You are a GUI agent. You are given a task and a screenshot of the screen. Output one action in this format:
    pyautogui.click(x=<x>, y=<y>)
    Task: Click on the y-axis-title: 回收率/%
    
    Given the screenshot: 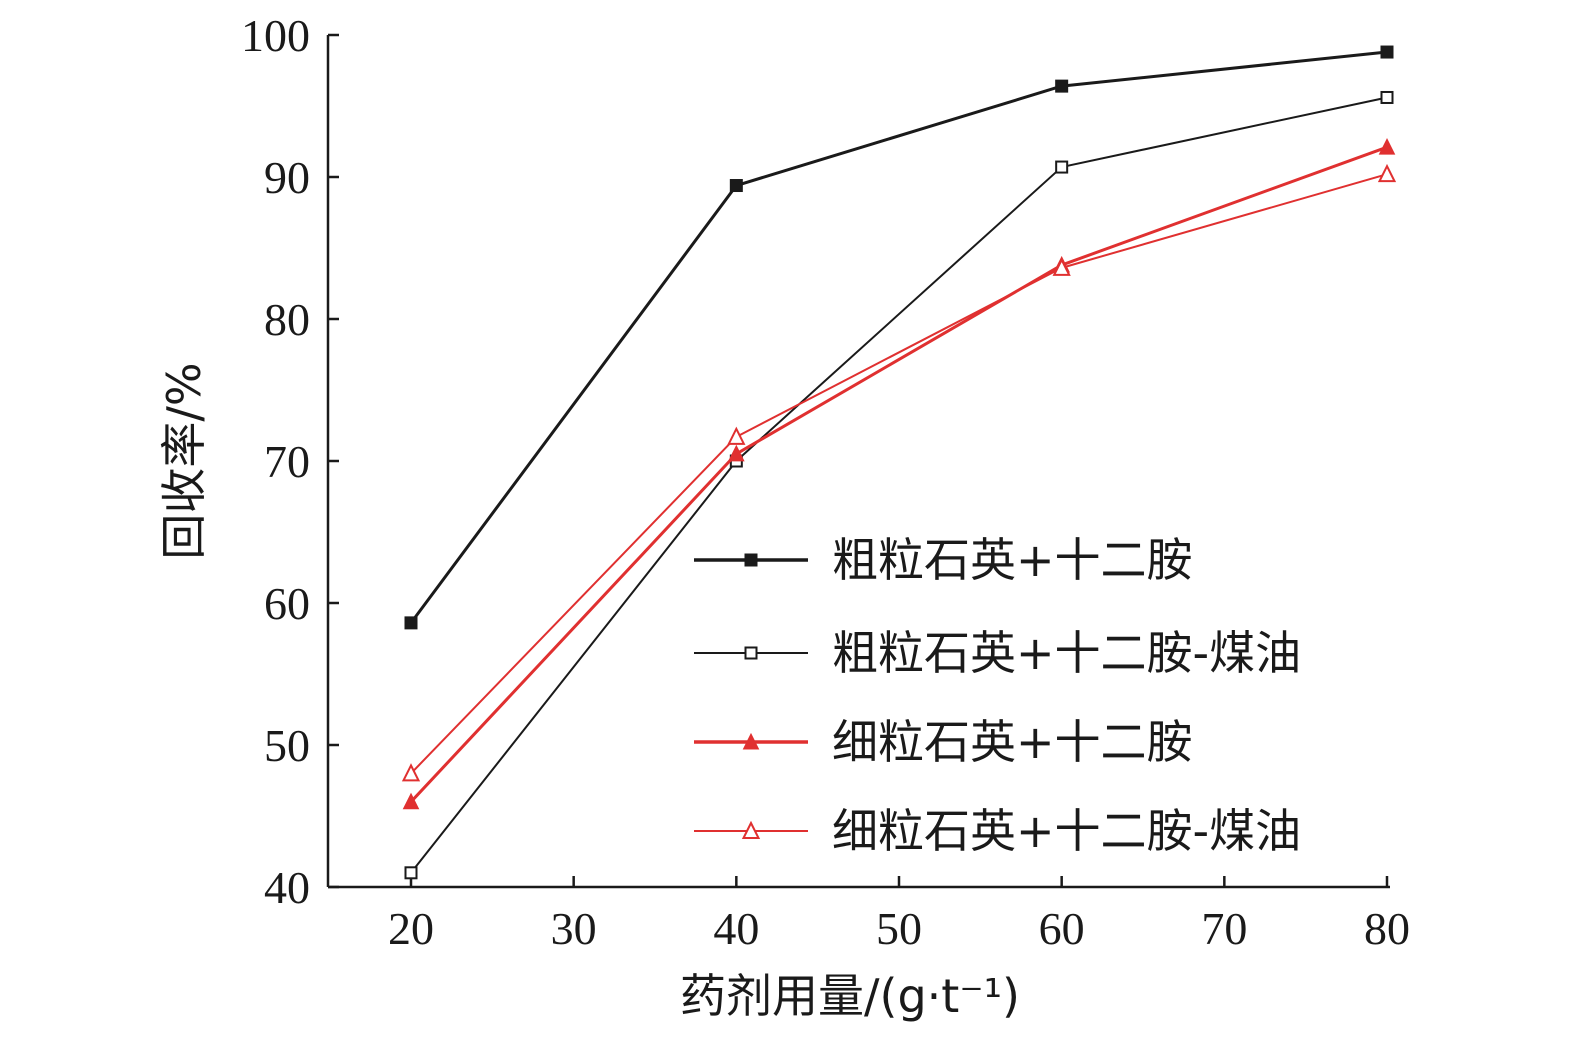 What is the action you would take?
    pyautogui.click(x=184, y=460)
    